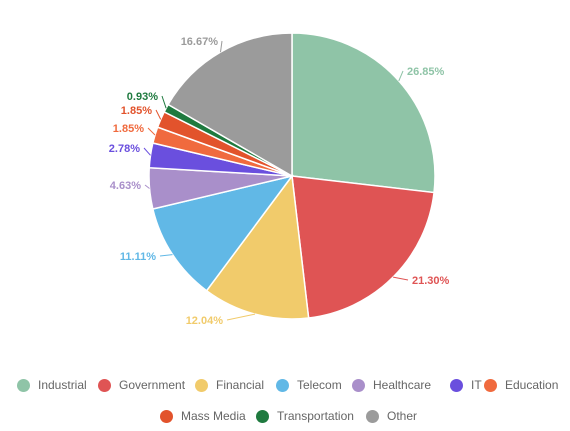 This screenshot has width=570, height=431. I want to click on pie-slice-industrial, so click(363, 113).